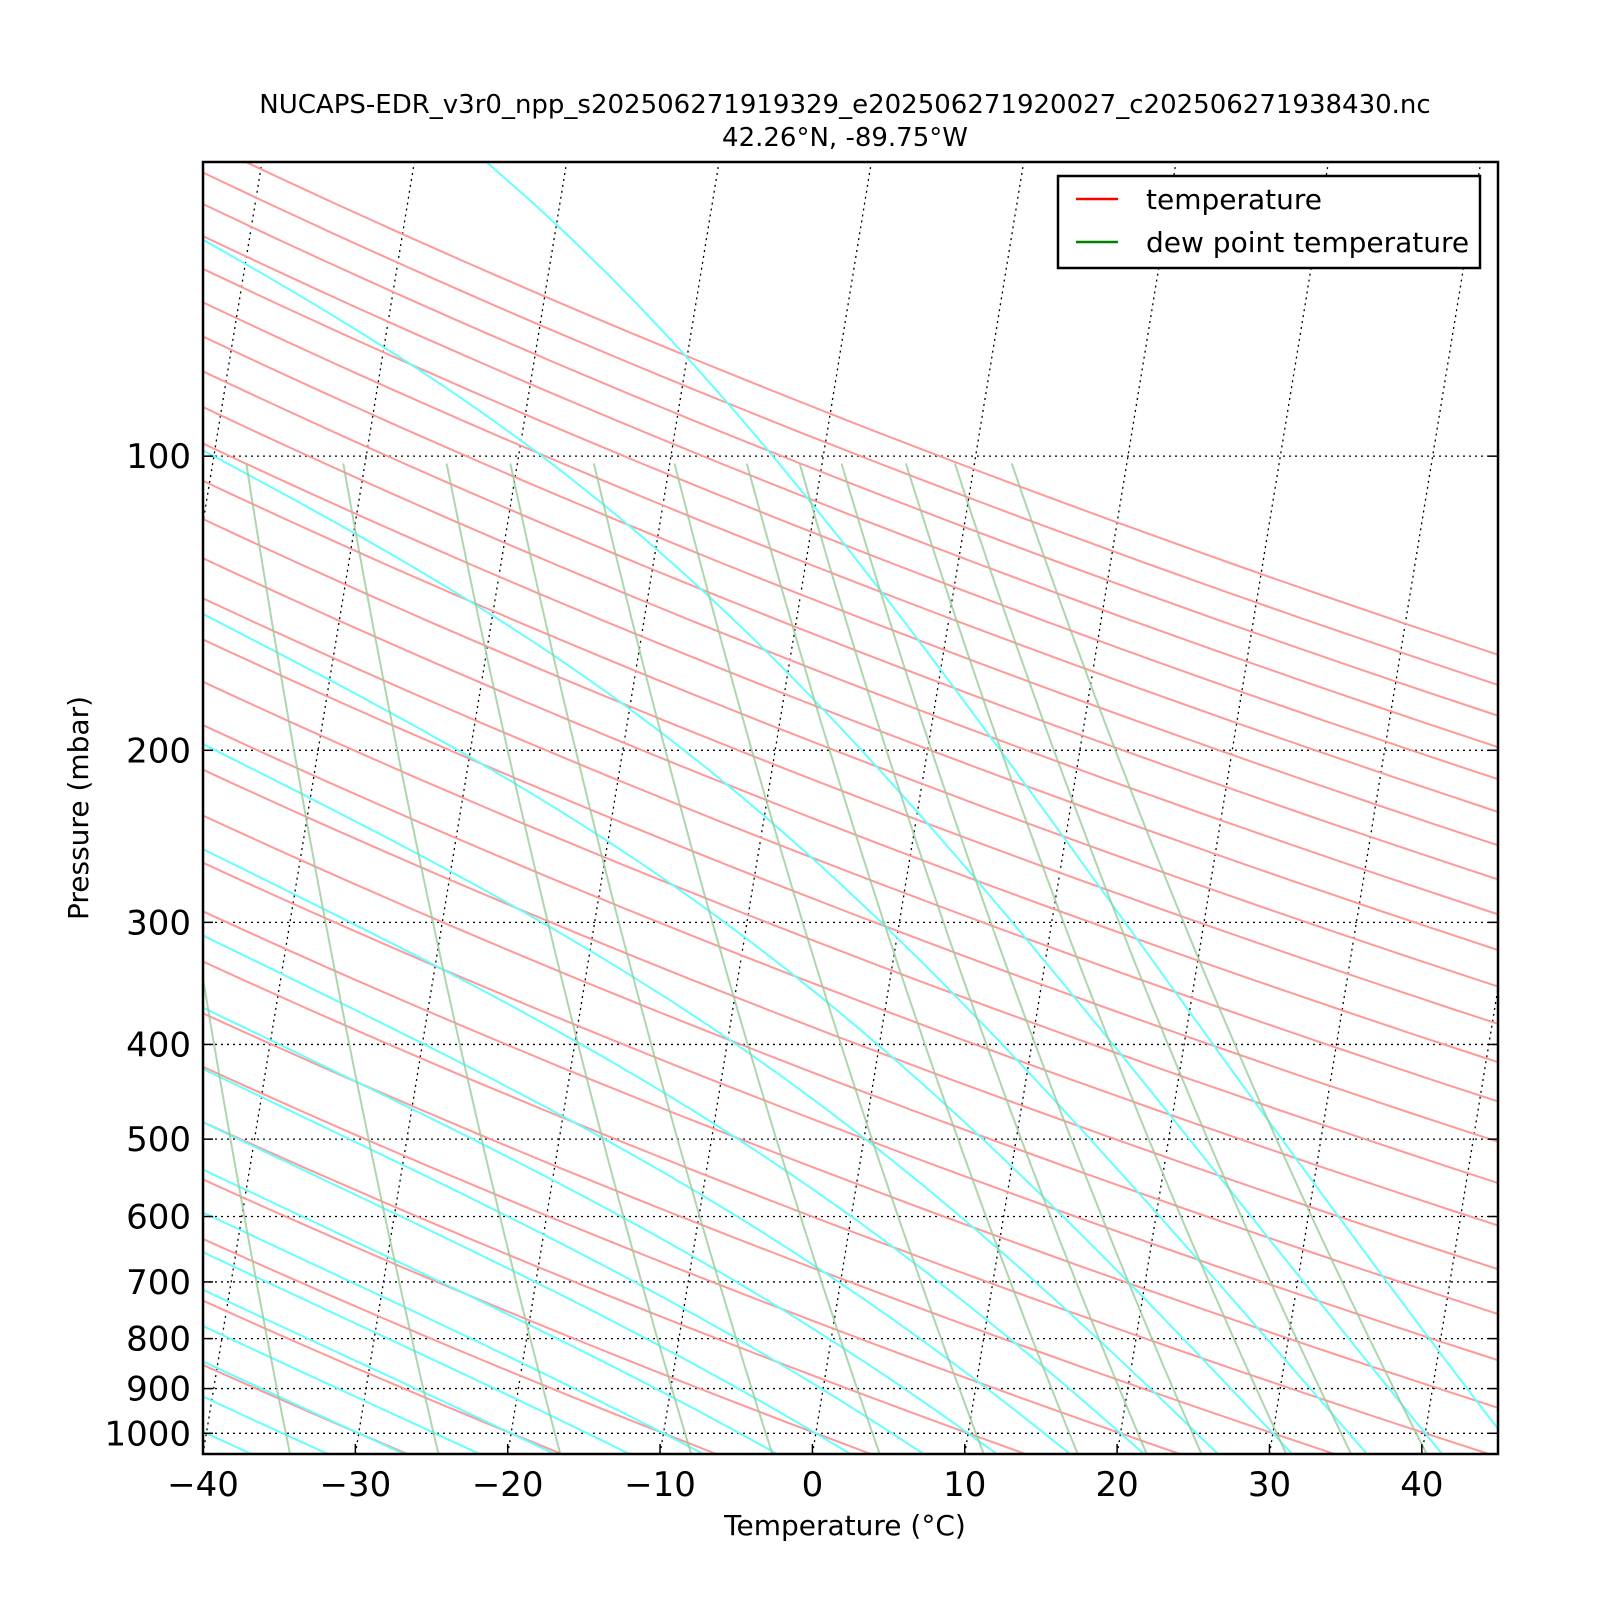 This screenshot has height=1600, width=1600. Describe the element at coordinates (660, 1485) in the screenshot. I see `x-tick-label: −10` at that location.